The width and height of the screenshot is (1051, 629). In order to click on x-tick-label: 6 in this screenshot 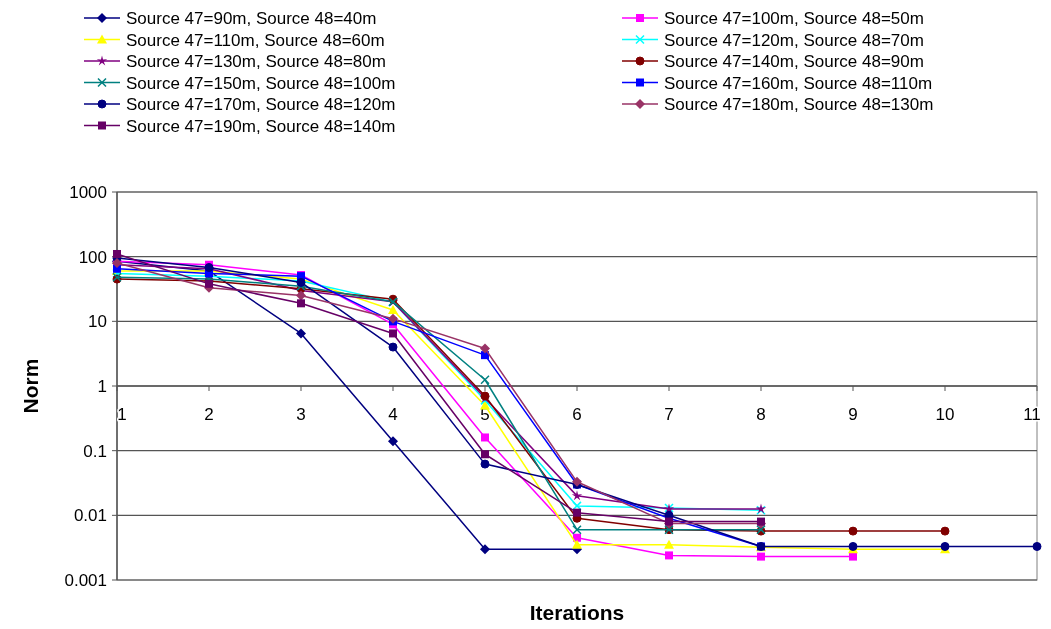, I will do `click(577, 414)`.